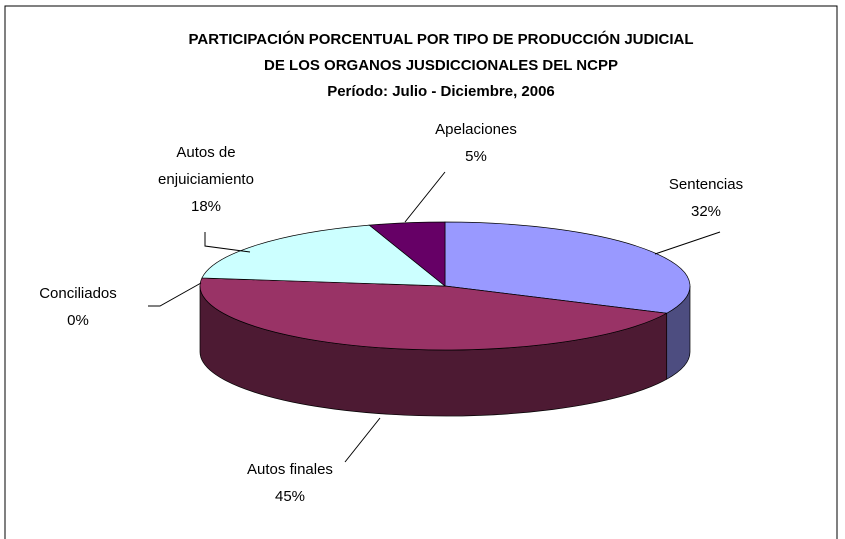 The image size is (845, 539). What do you see at coordinates (706, 184) in the screenshot?
I see `category-label: Sentencias` at bounding box center [706, 184].